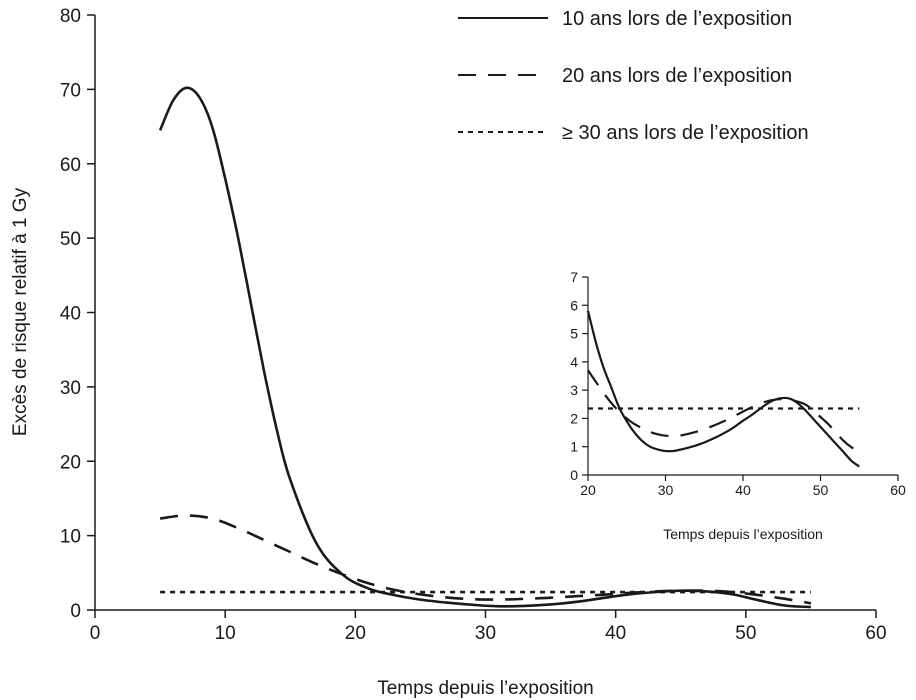 The image size is (916, 700). What do you see at coordinates (574, 362) in the screenshot?
I see `inset-y-tick-label: 4` at bounding box center [574, 362].